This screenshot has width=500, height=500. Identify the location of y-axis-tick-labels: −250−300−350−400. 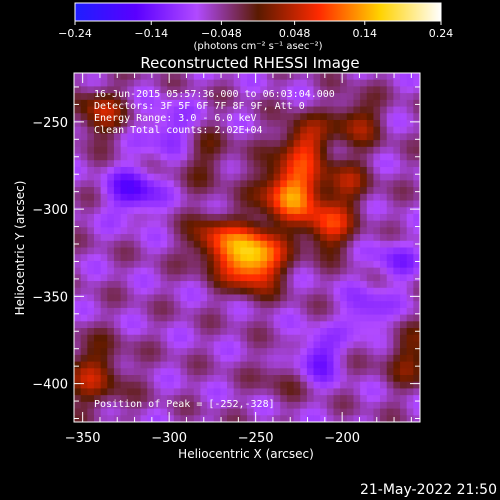
(50, 254).